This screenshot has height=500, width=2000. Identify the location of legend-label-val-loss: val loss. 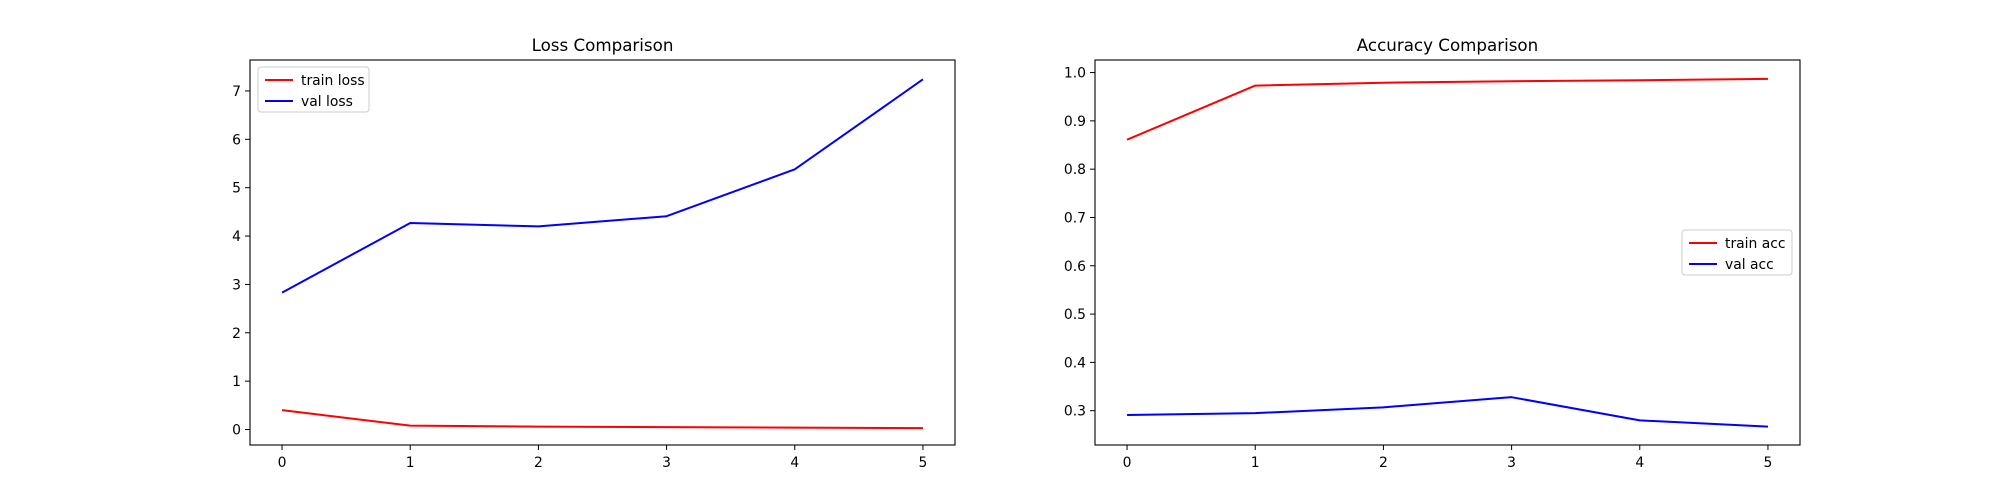
(327, 102).